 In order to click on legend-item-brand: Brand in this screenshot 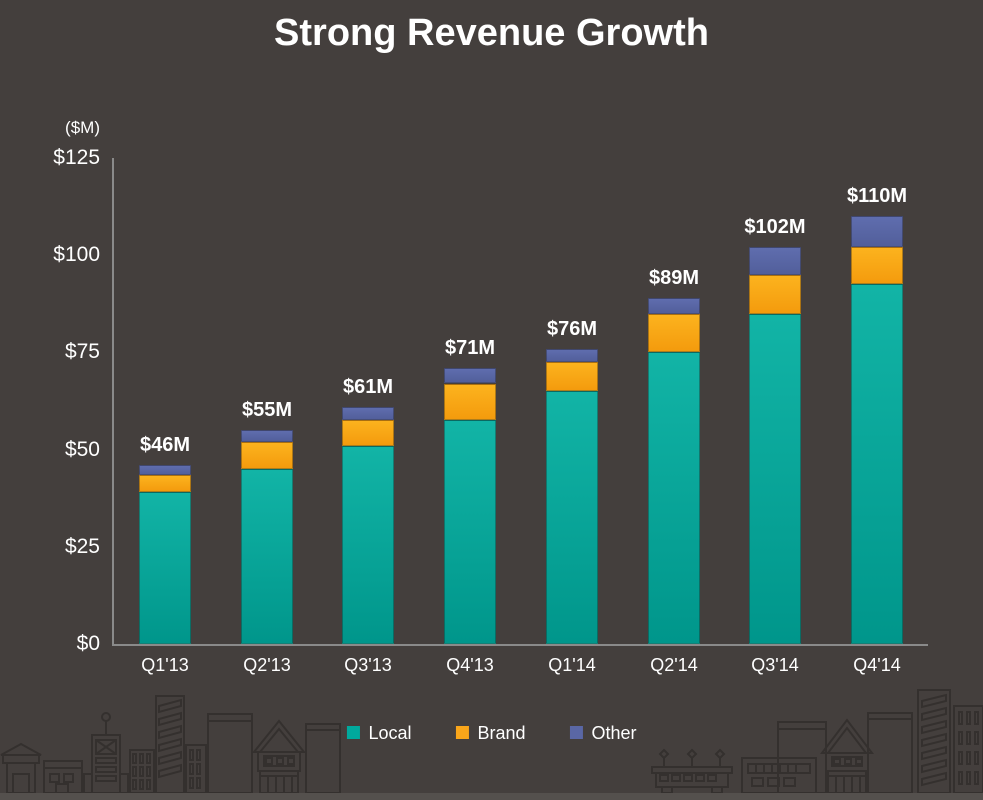, I will do `click(490, 733)`.